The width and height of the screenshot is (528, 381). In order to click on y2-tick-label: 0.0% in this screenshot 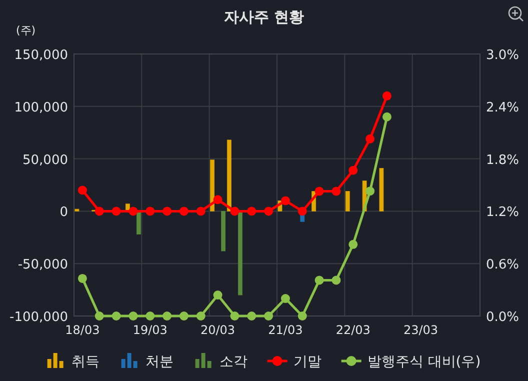, I will do `click(503, 317)`.